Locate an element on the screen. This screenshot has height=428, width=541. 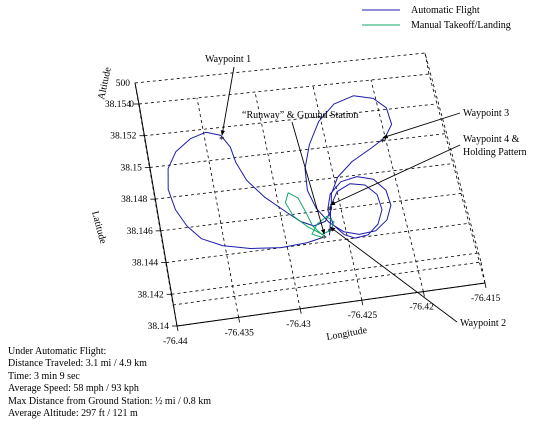
legend-label-automatic: Automatic Flight is located at coordinates (445, 10).